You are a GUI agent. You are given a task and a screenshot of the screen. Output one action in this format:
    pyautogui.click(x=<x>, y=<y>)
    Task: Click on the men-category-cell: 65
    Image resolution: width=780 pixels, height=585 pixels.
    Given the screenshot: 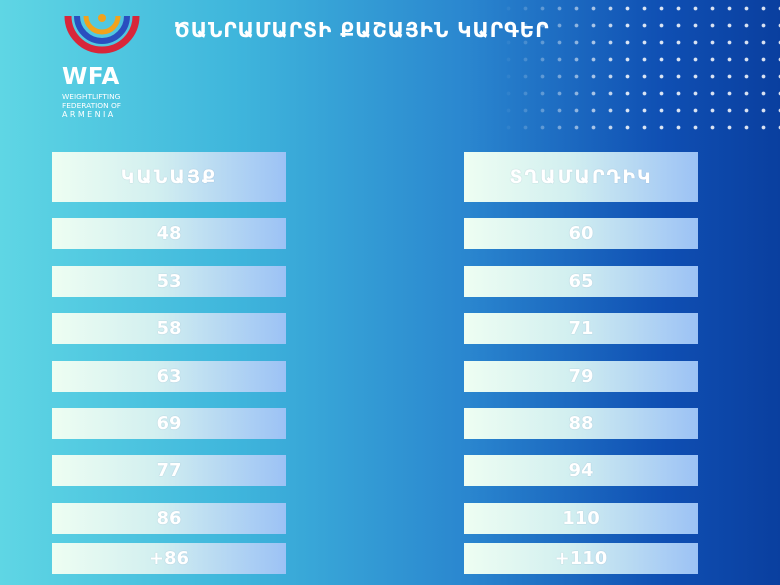 What is the action you would take?
    pyautogui.click(x=581, y=281)
    